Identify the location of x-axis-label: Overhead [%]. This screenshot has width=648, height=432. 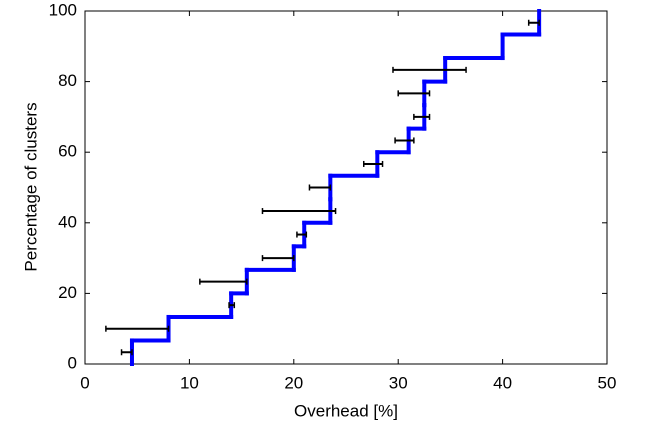
(346, 410).